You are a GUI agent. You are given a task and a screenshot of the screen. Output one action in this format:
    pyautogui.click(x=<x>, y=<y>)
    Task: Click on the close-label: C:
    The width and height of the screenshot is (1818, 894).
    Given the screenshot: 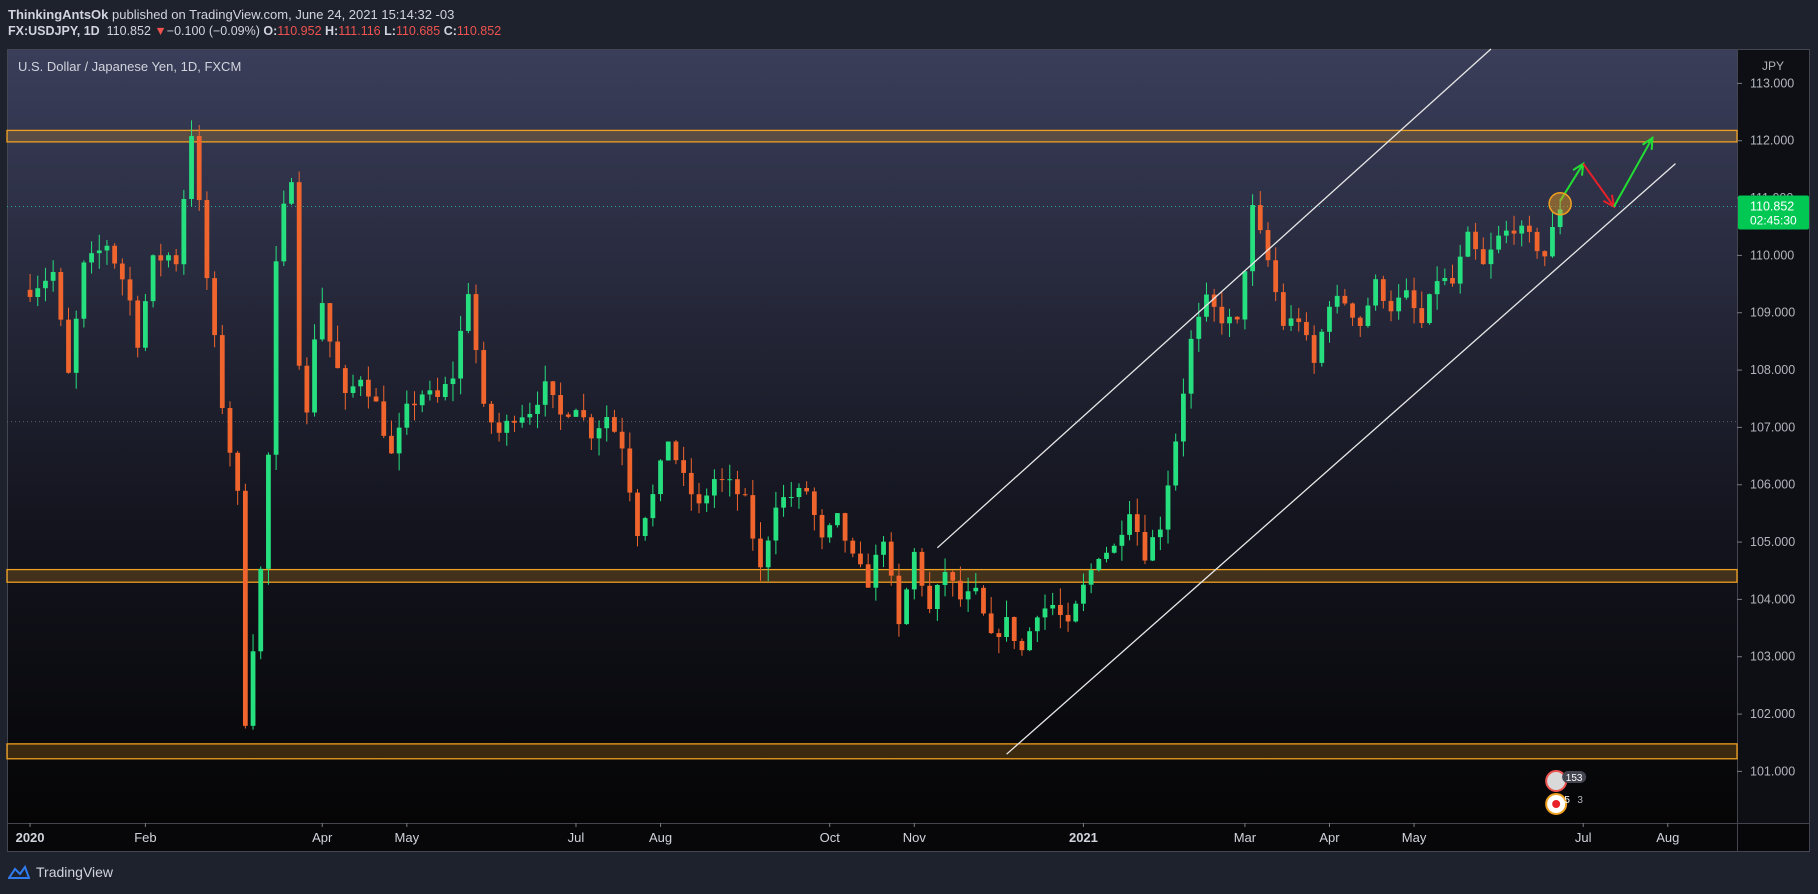 What is the action you would take?
    pyautogui.click(x=450, y=31)
    